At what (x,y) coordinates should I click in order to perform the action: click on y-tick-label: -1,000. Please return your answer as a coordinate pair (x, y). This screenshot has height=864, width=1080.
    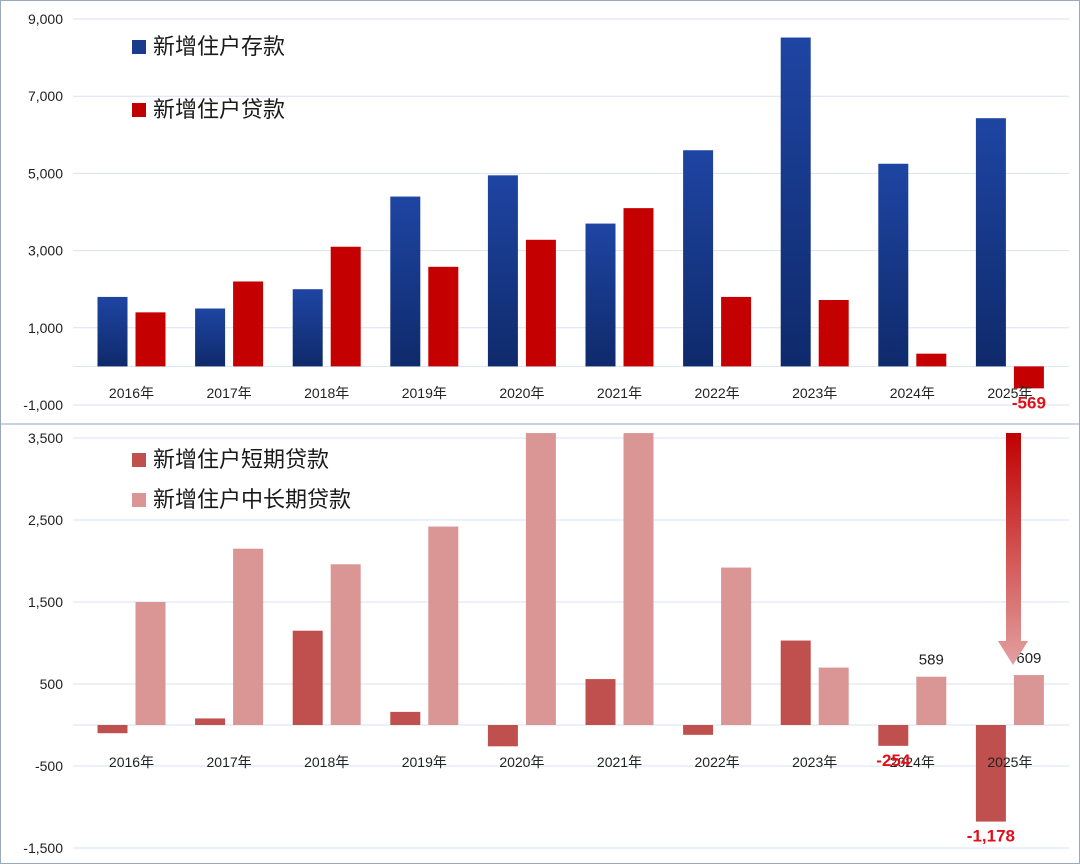
    Looking at the image, I should click on (43, 405).